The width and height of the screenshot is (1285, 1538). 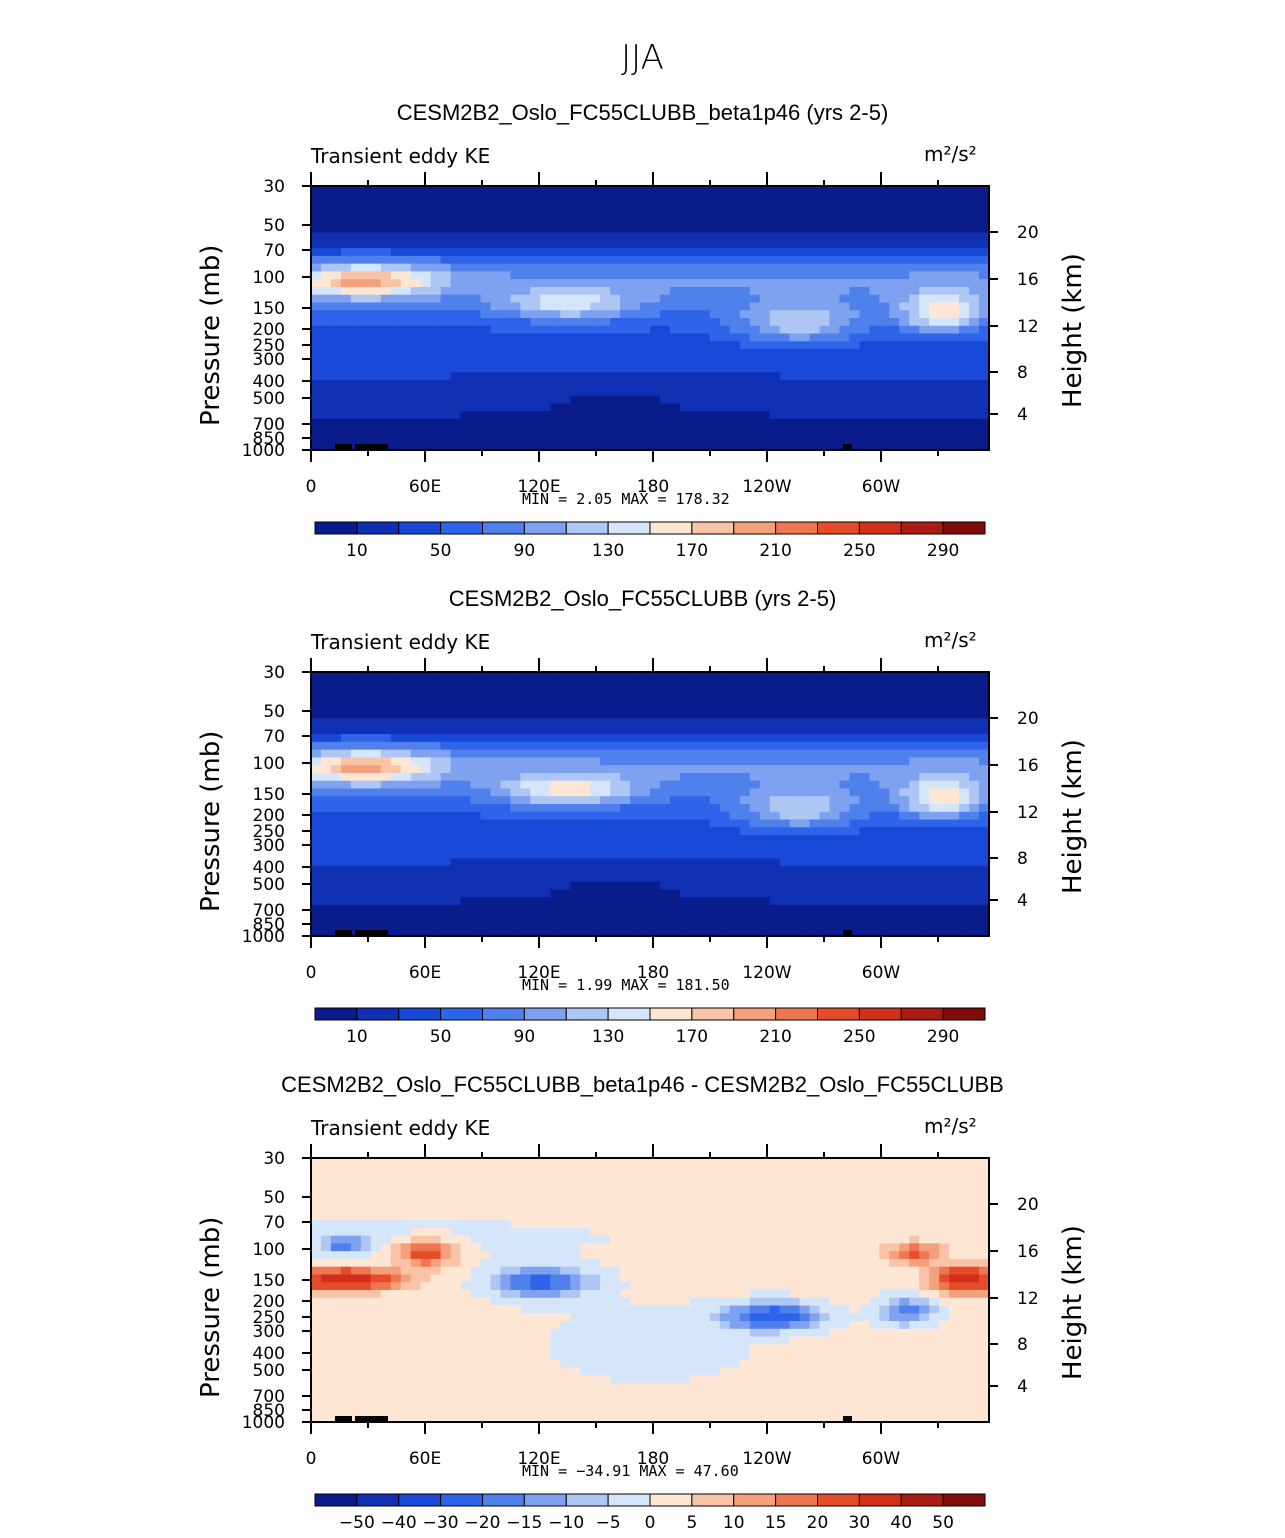 I want to click on colorbar-label: 130, so click(x=608, y=551).